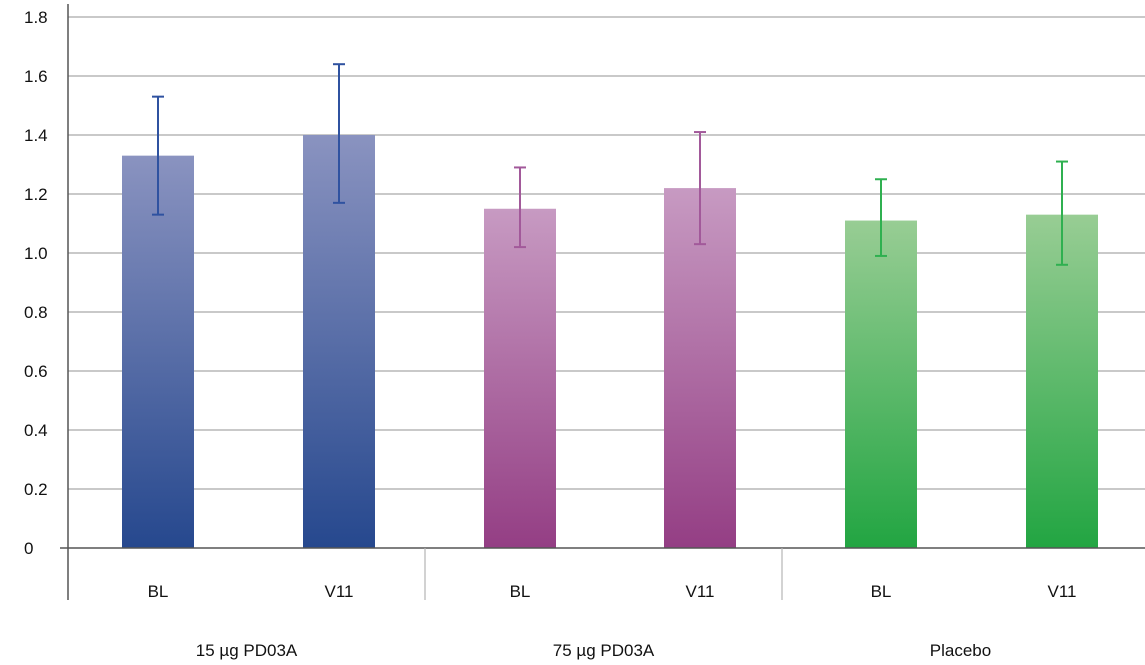 The image size is (1145, 665). Describe the element at coordinates (700, 368) in the screenshot. I see `bar-75-g-pd03a-v11` at that location.